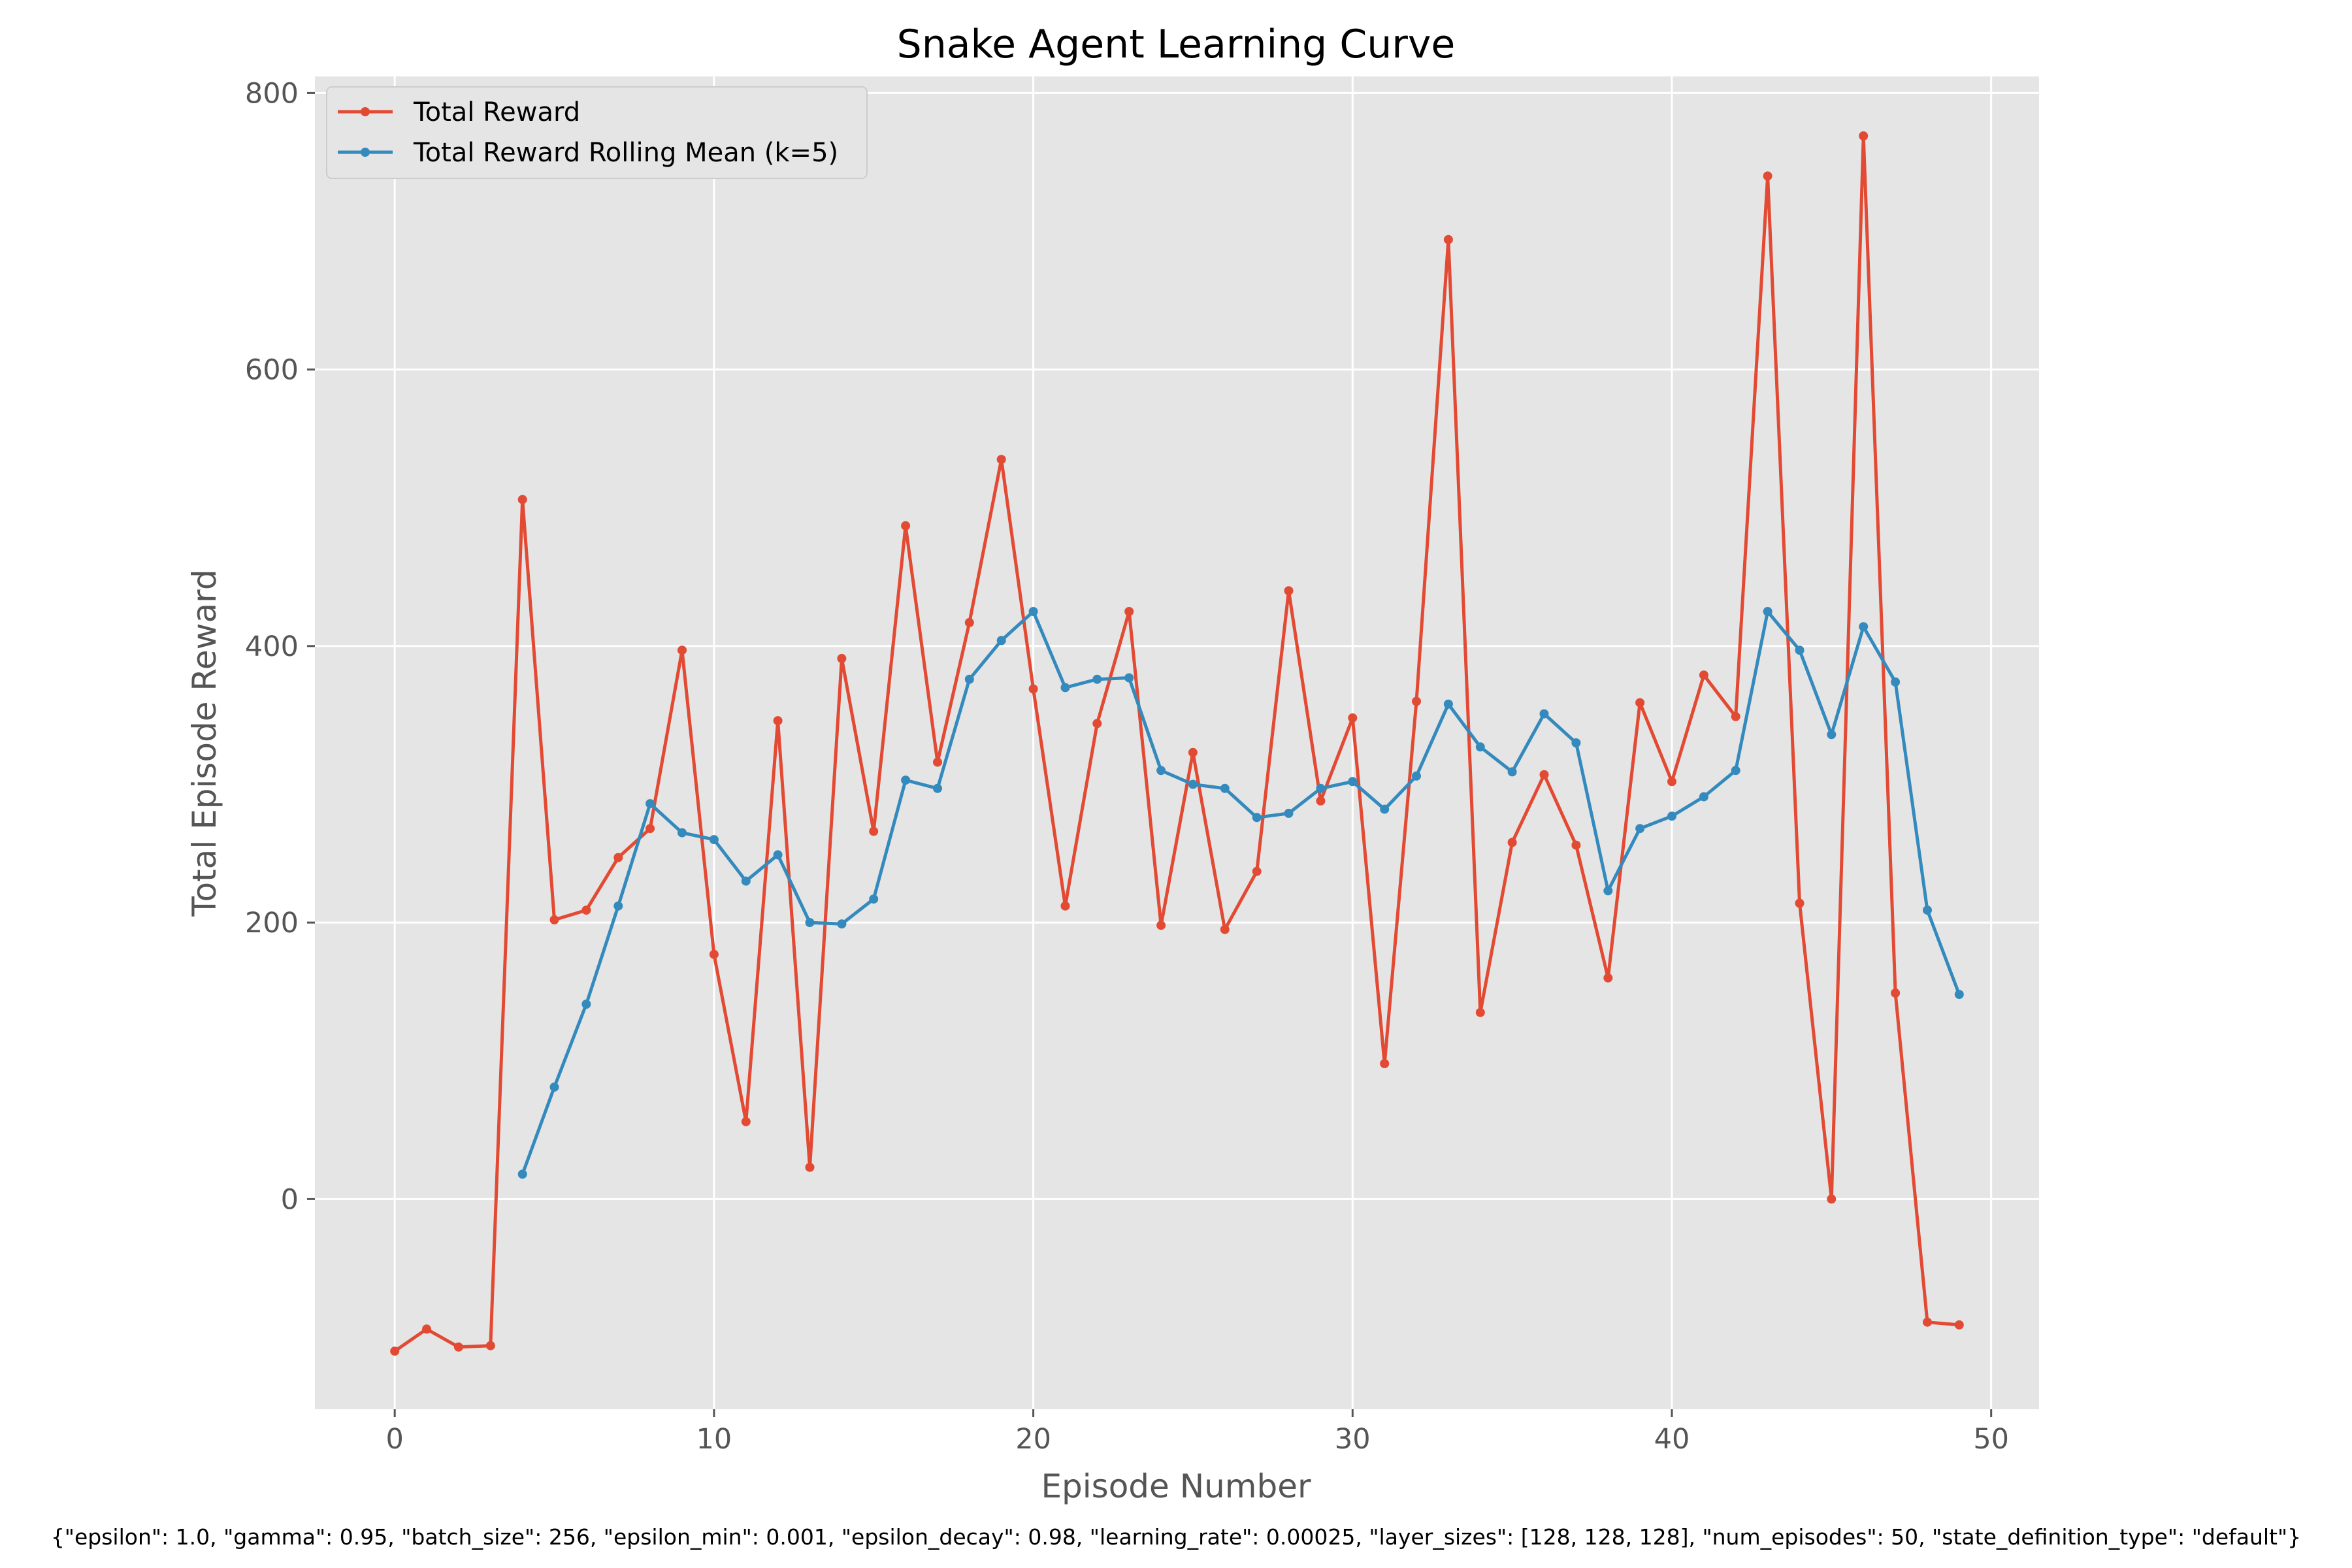  What do you see at coordinates (365, 111) in the screenshot?
I see `legend-marker-total-reward` at bounding box center [365, 111].